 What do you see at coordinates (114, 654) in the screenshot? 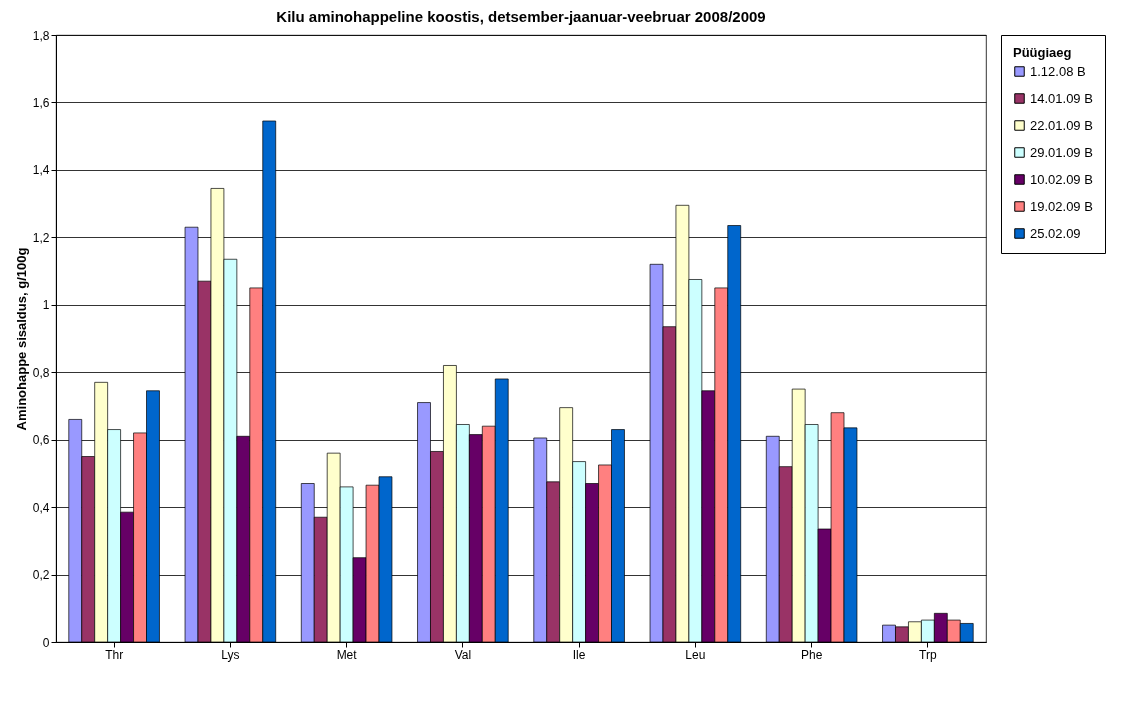
I see `x-tick-label: Thr` at bounding box center [114, 654].